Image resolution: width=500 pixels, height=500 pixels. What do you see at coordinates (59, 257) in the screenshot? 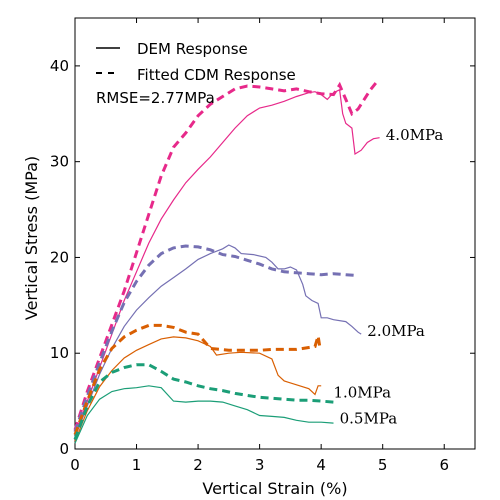
I see `y-tick-label: 20` at bounding box center [59, 257].